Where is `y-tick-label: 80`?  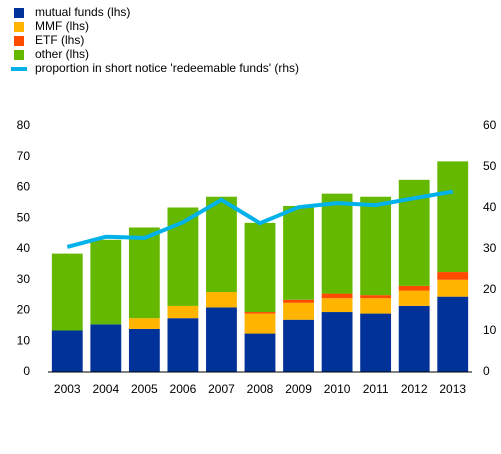
y-tick-label: 80 is located at coordinates (24, 125).